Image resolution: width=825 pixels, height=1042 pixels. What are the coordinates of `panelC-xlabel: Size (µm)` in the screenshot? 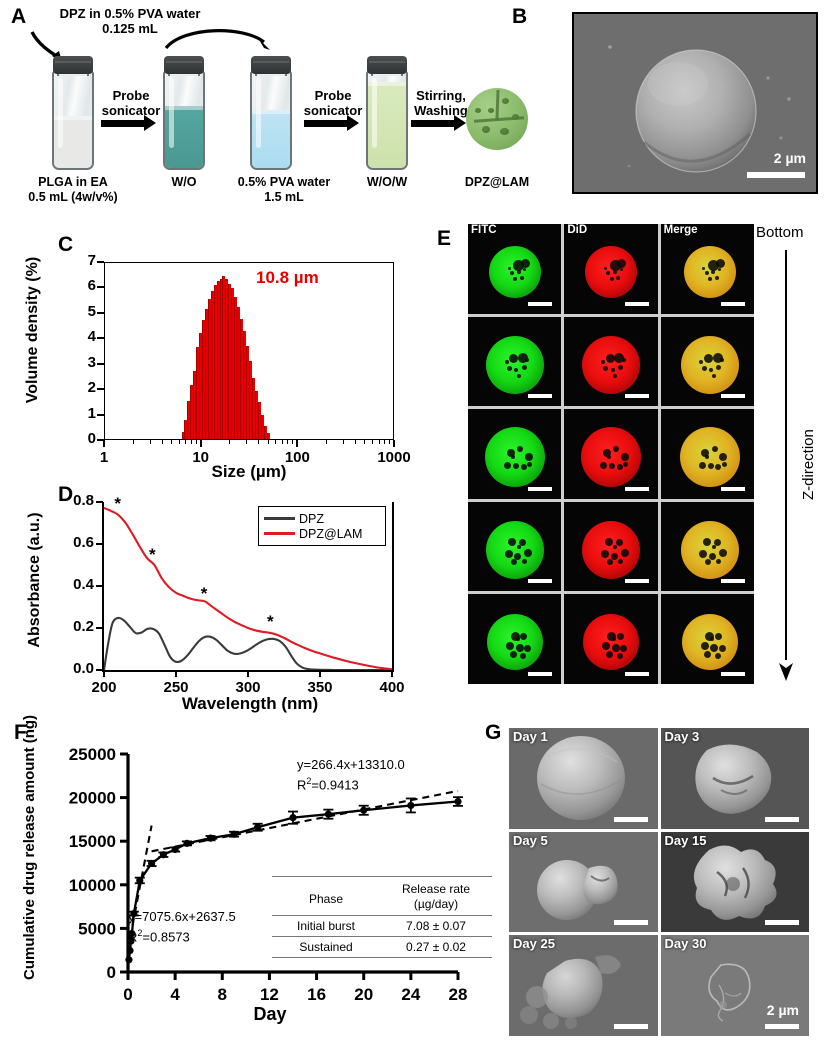 It's located at (249, 471).